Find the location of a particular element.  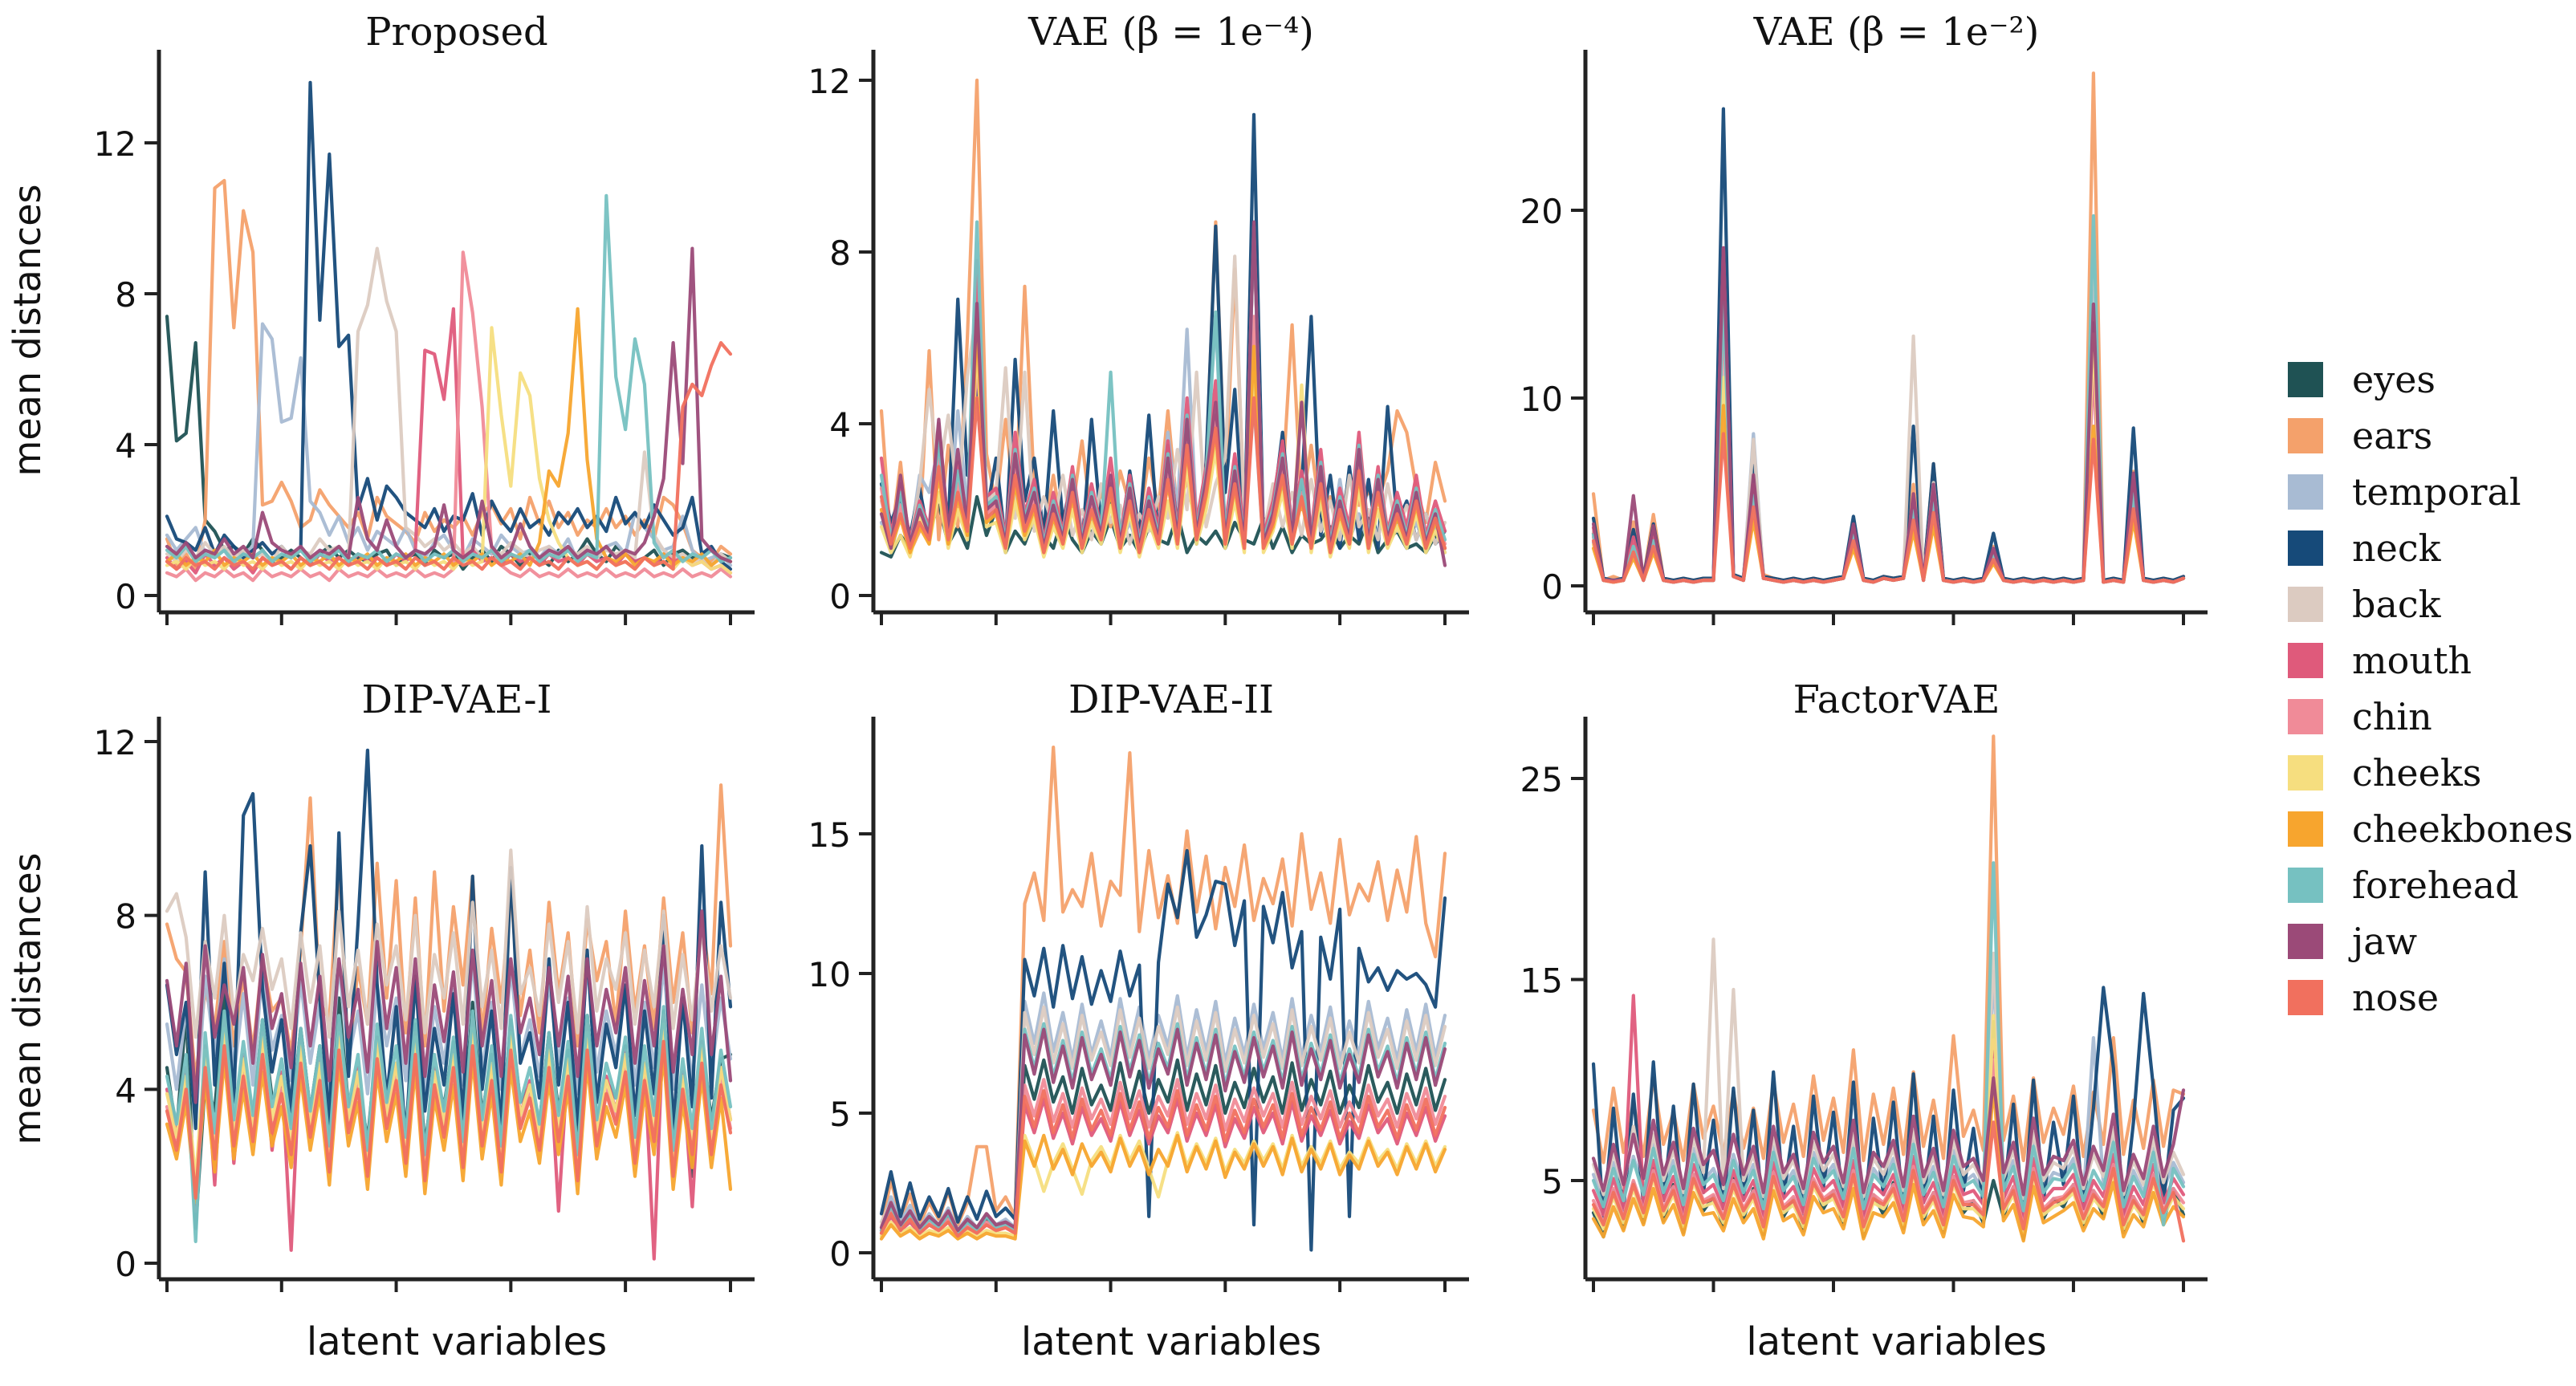

legend-swatch-forehead is located at coordinates (2305, 885).